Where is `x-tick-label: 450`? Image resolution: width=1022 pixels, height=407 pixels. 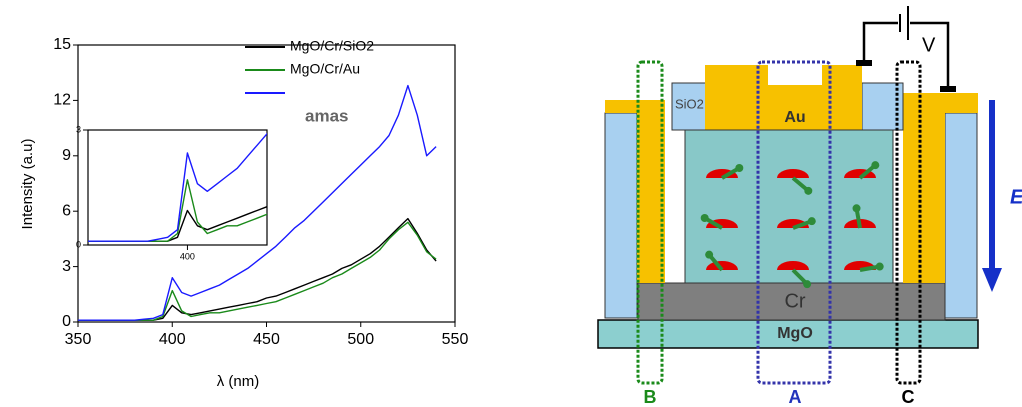 x-tick-label: 450 is located at coordinates (266, 339).